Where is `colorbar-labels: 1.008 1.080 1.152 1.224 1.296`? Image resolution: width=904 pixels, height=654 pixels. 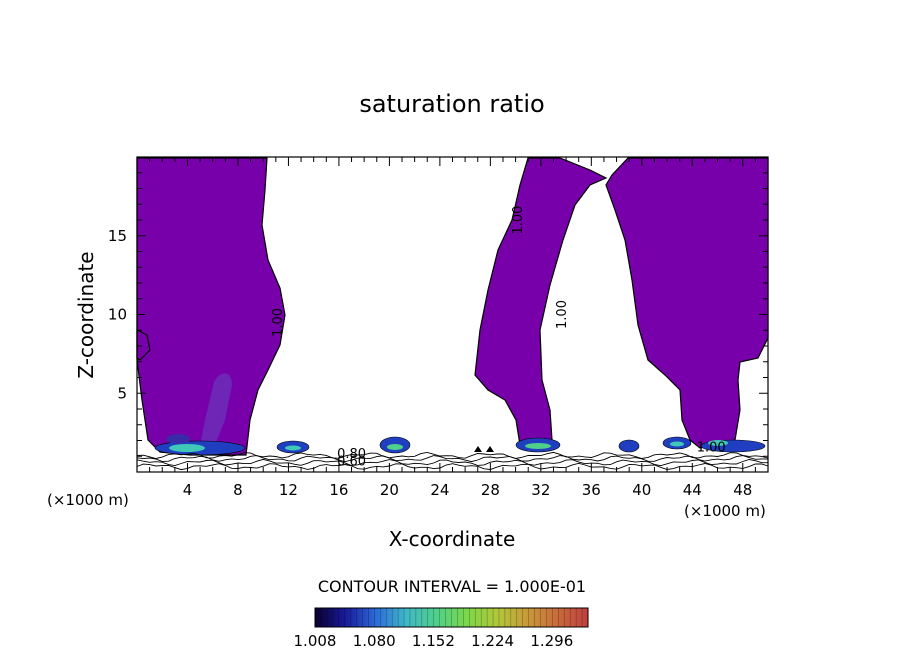
colorbar-labels: 1.008 1.080 1.152 1.224 1.296 is located at coordinates (434, 641).